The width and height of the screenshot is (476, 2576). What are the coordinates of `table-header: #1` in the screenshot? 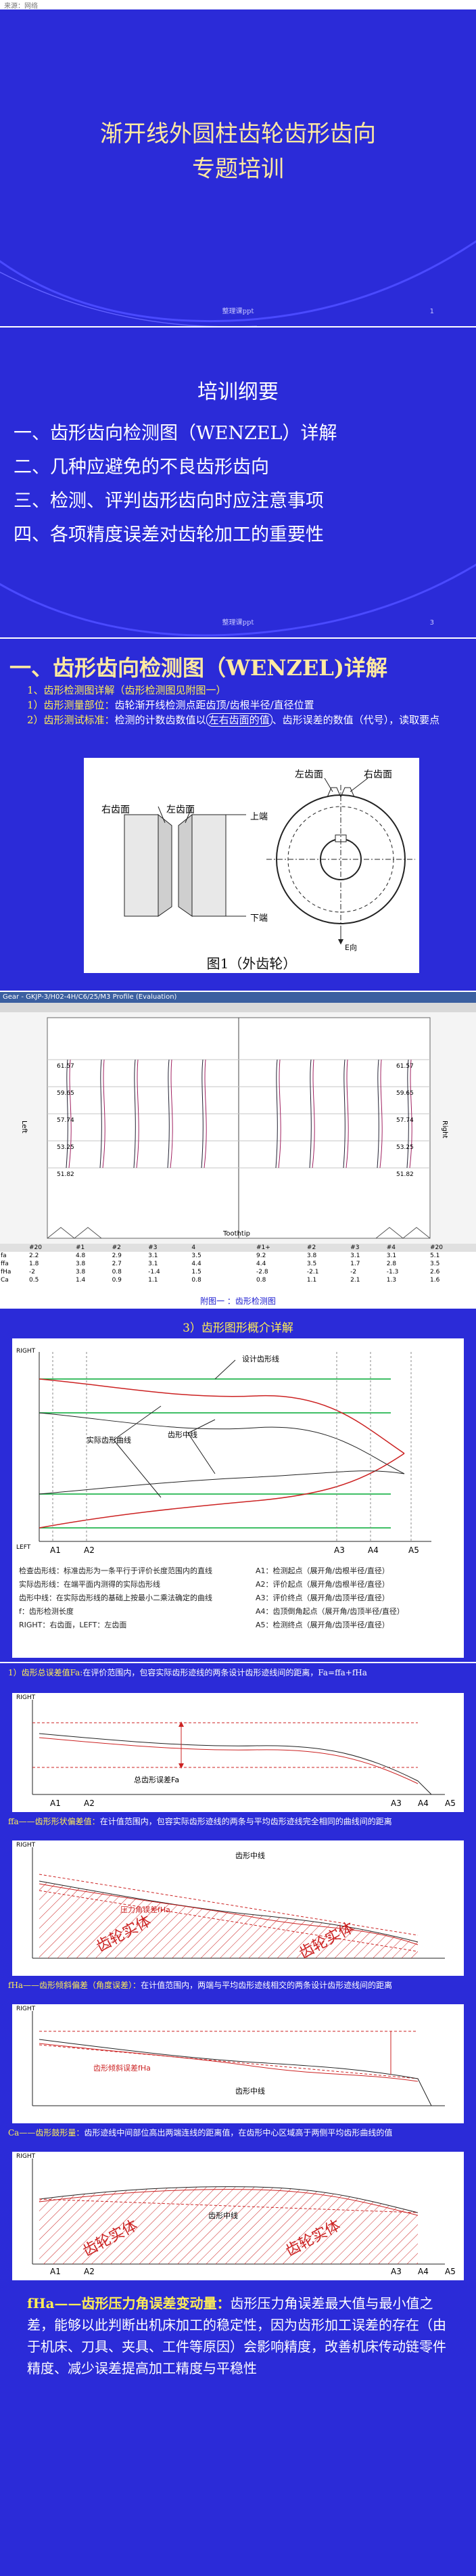 It's located at (80, 1247).